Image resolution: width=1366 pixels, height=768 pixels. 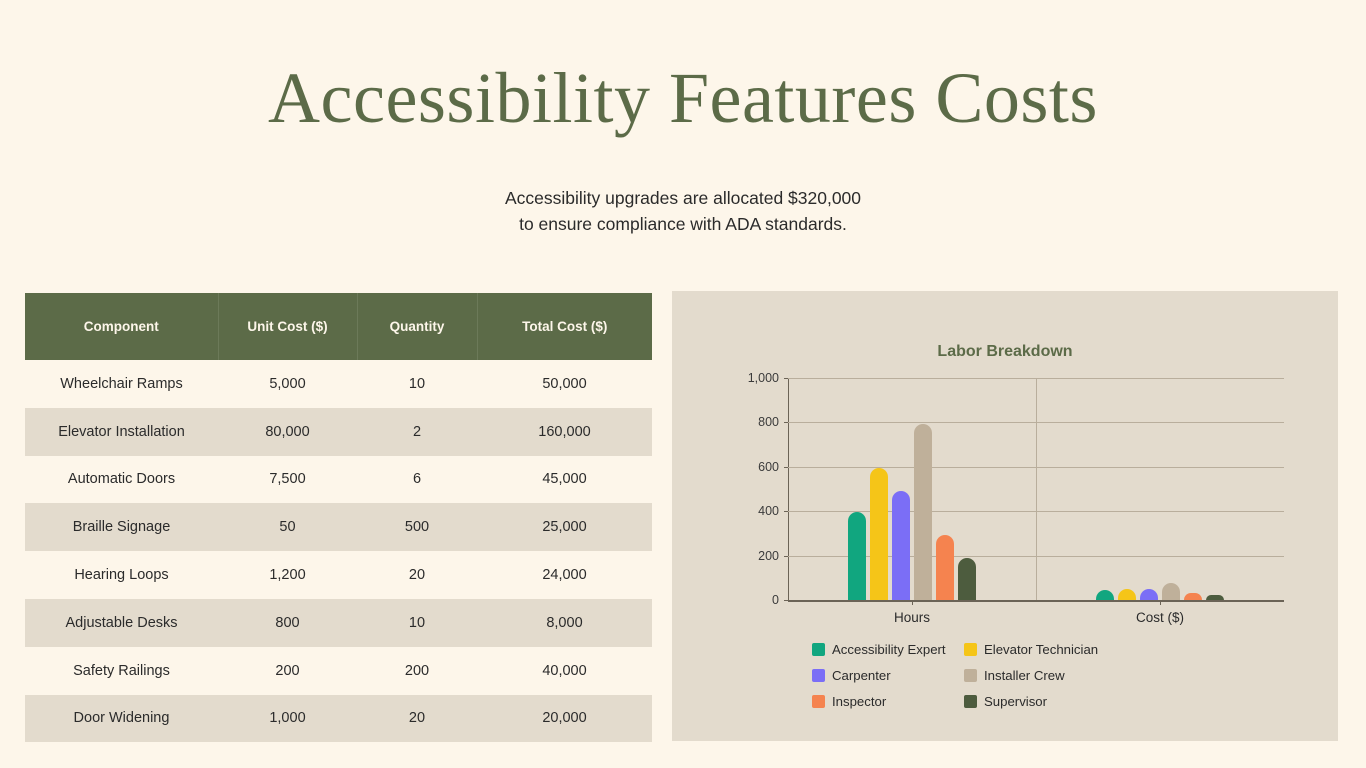 What do you see at coordinates (564, 718) in the screenshot?
I see `table-cell-value: 20,000` at bounding box center [564, 718].